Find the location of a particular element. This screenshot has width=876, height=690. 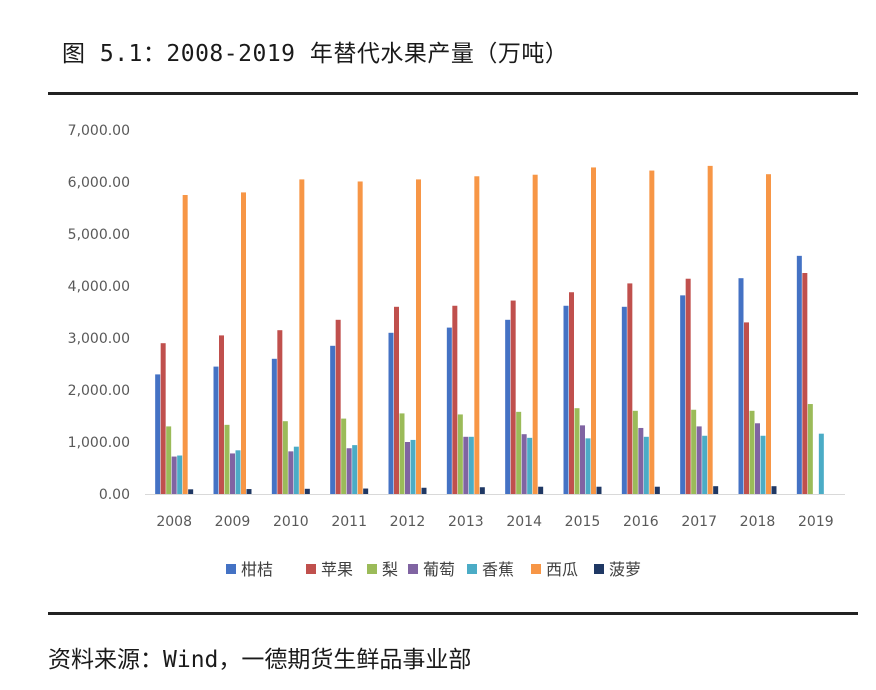

x-tick-label: 2018 is located at coordinates (758, 522).